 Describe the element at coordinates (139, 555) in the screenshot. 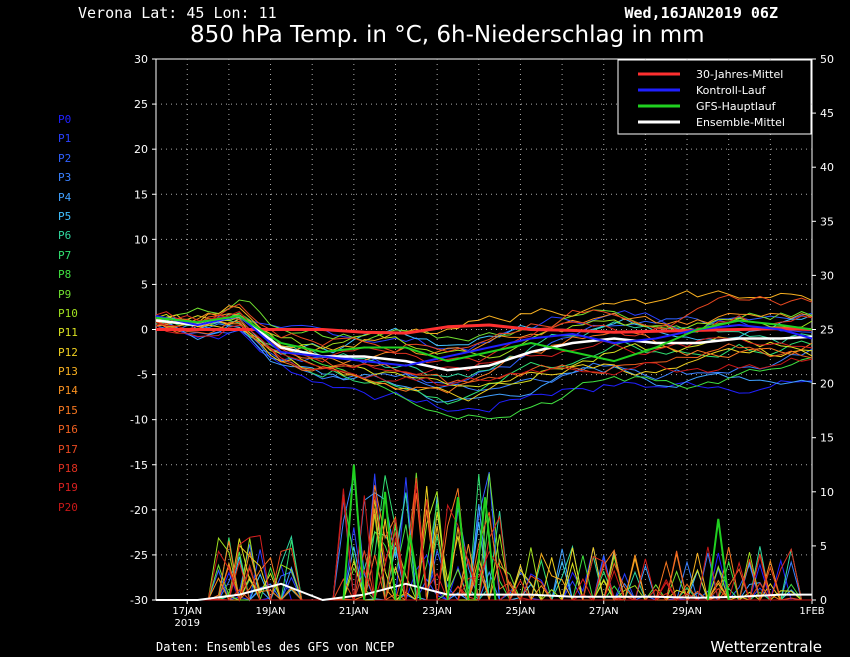

I see `y-left-tick-label: -25` at that location.